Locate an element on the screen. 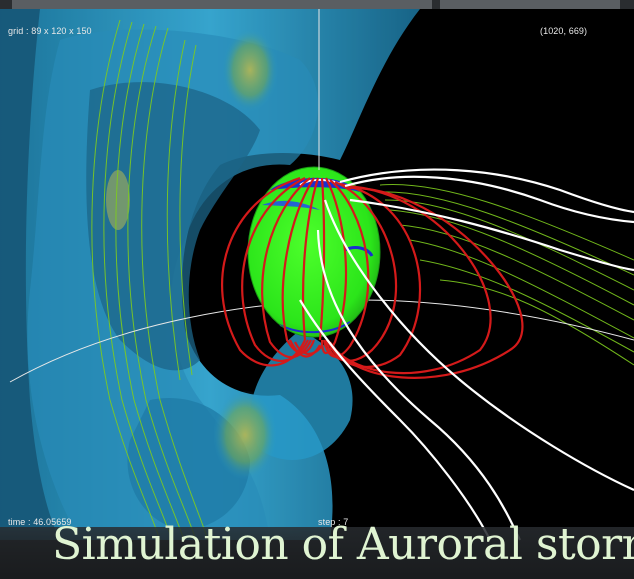 Image resolution: width=634 pixels, height=579 pixels. caption-band is located at coordinates (317, 553).